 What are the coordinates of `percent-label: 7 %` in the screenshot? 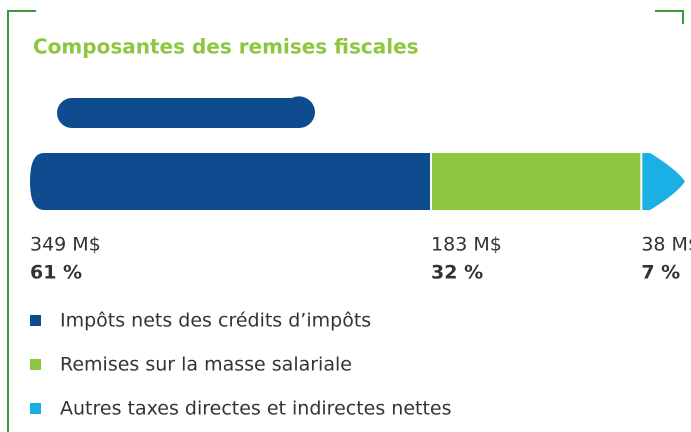 It's located at (660, 273).